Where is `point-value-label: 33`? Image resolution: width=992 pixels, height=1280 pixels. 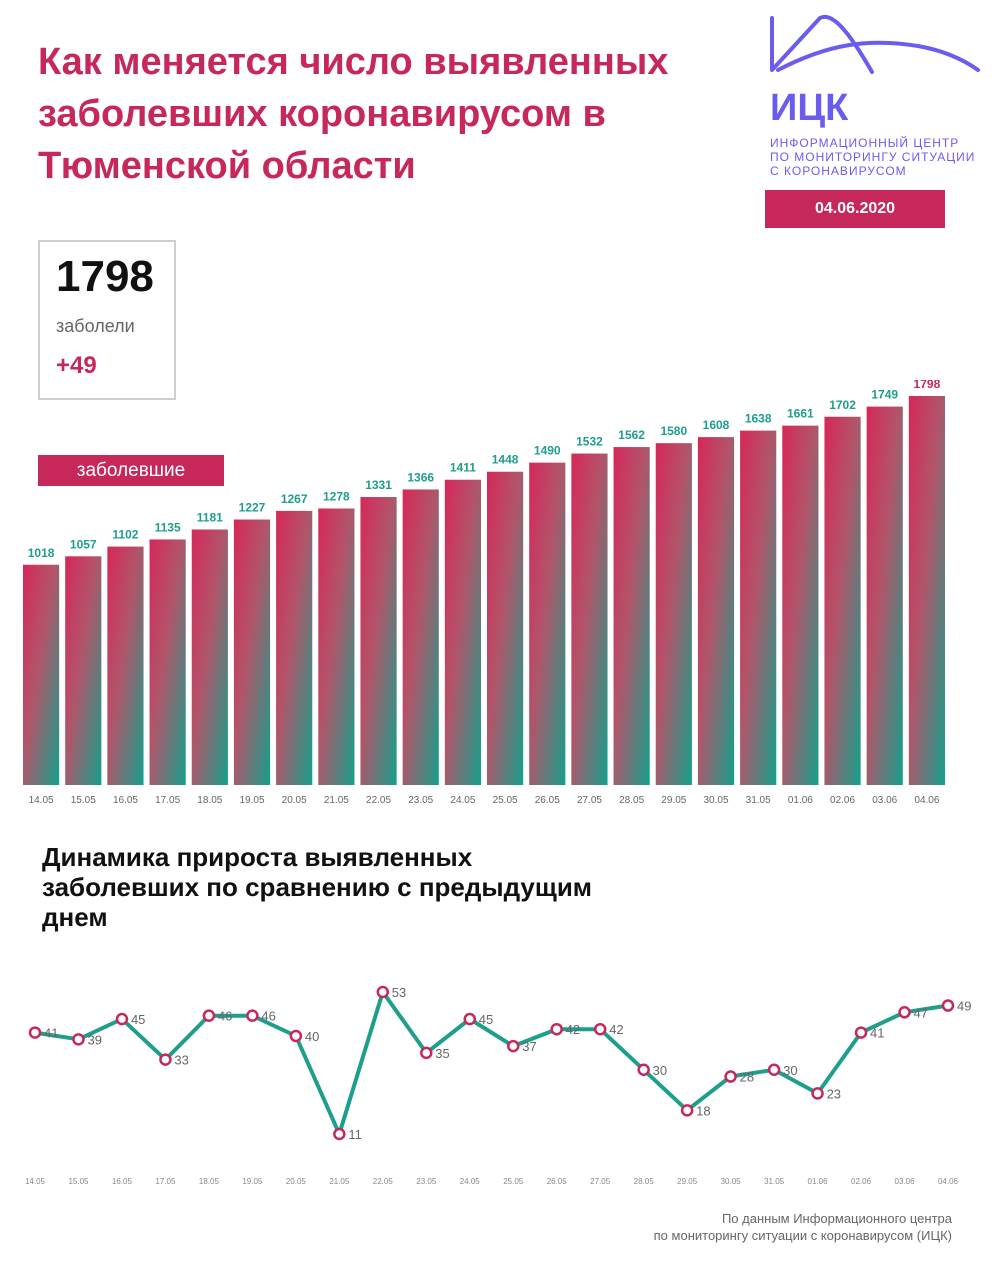
point-value-label: 33 is located at coordinates (181, 1060).